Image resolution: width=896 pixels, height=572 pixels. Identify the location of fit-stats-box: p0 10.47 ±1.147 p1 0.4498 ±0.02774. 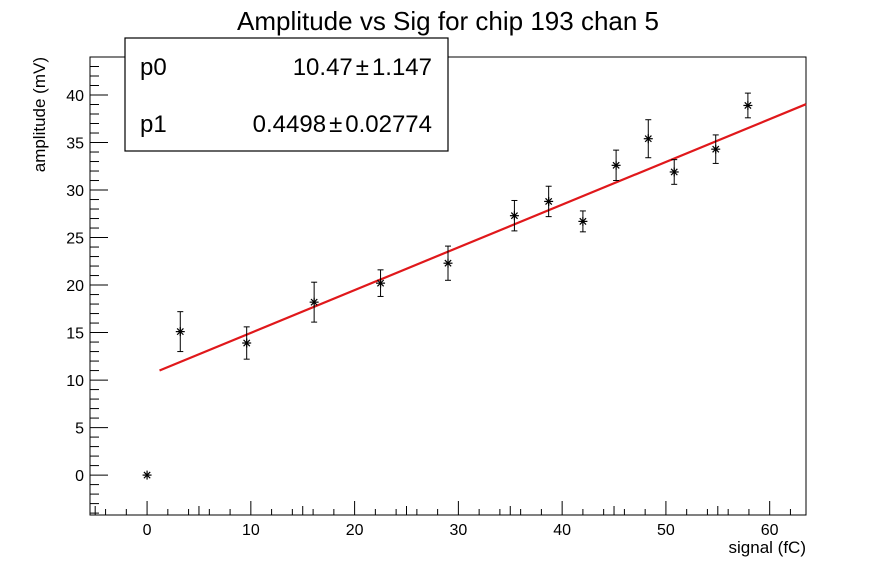
(286, 94).